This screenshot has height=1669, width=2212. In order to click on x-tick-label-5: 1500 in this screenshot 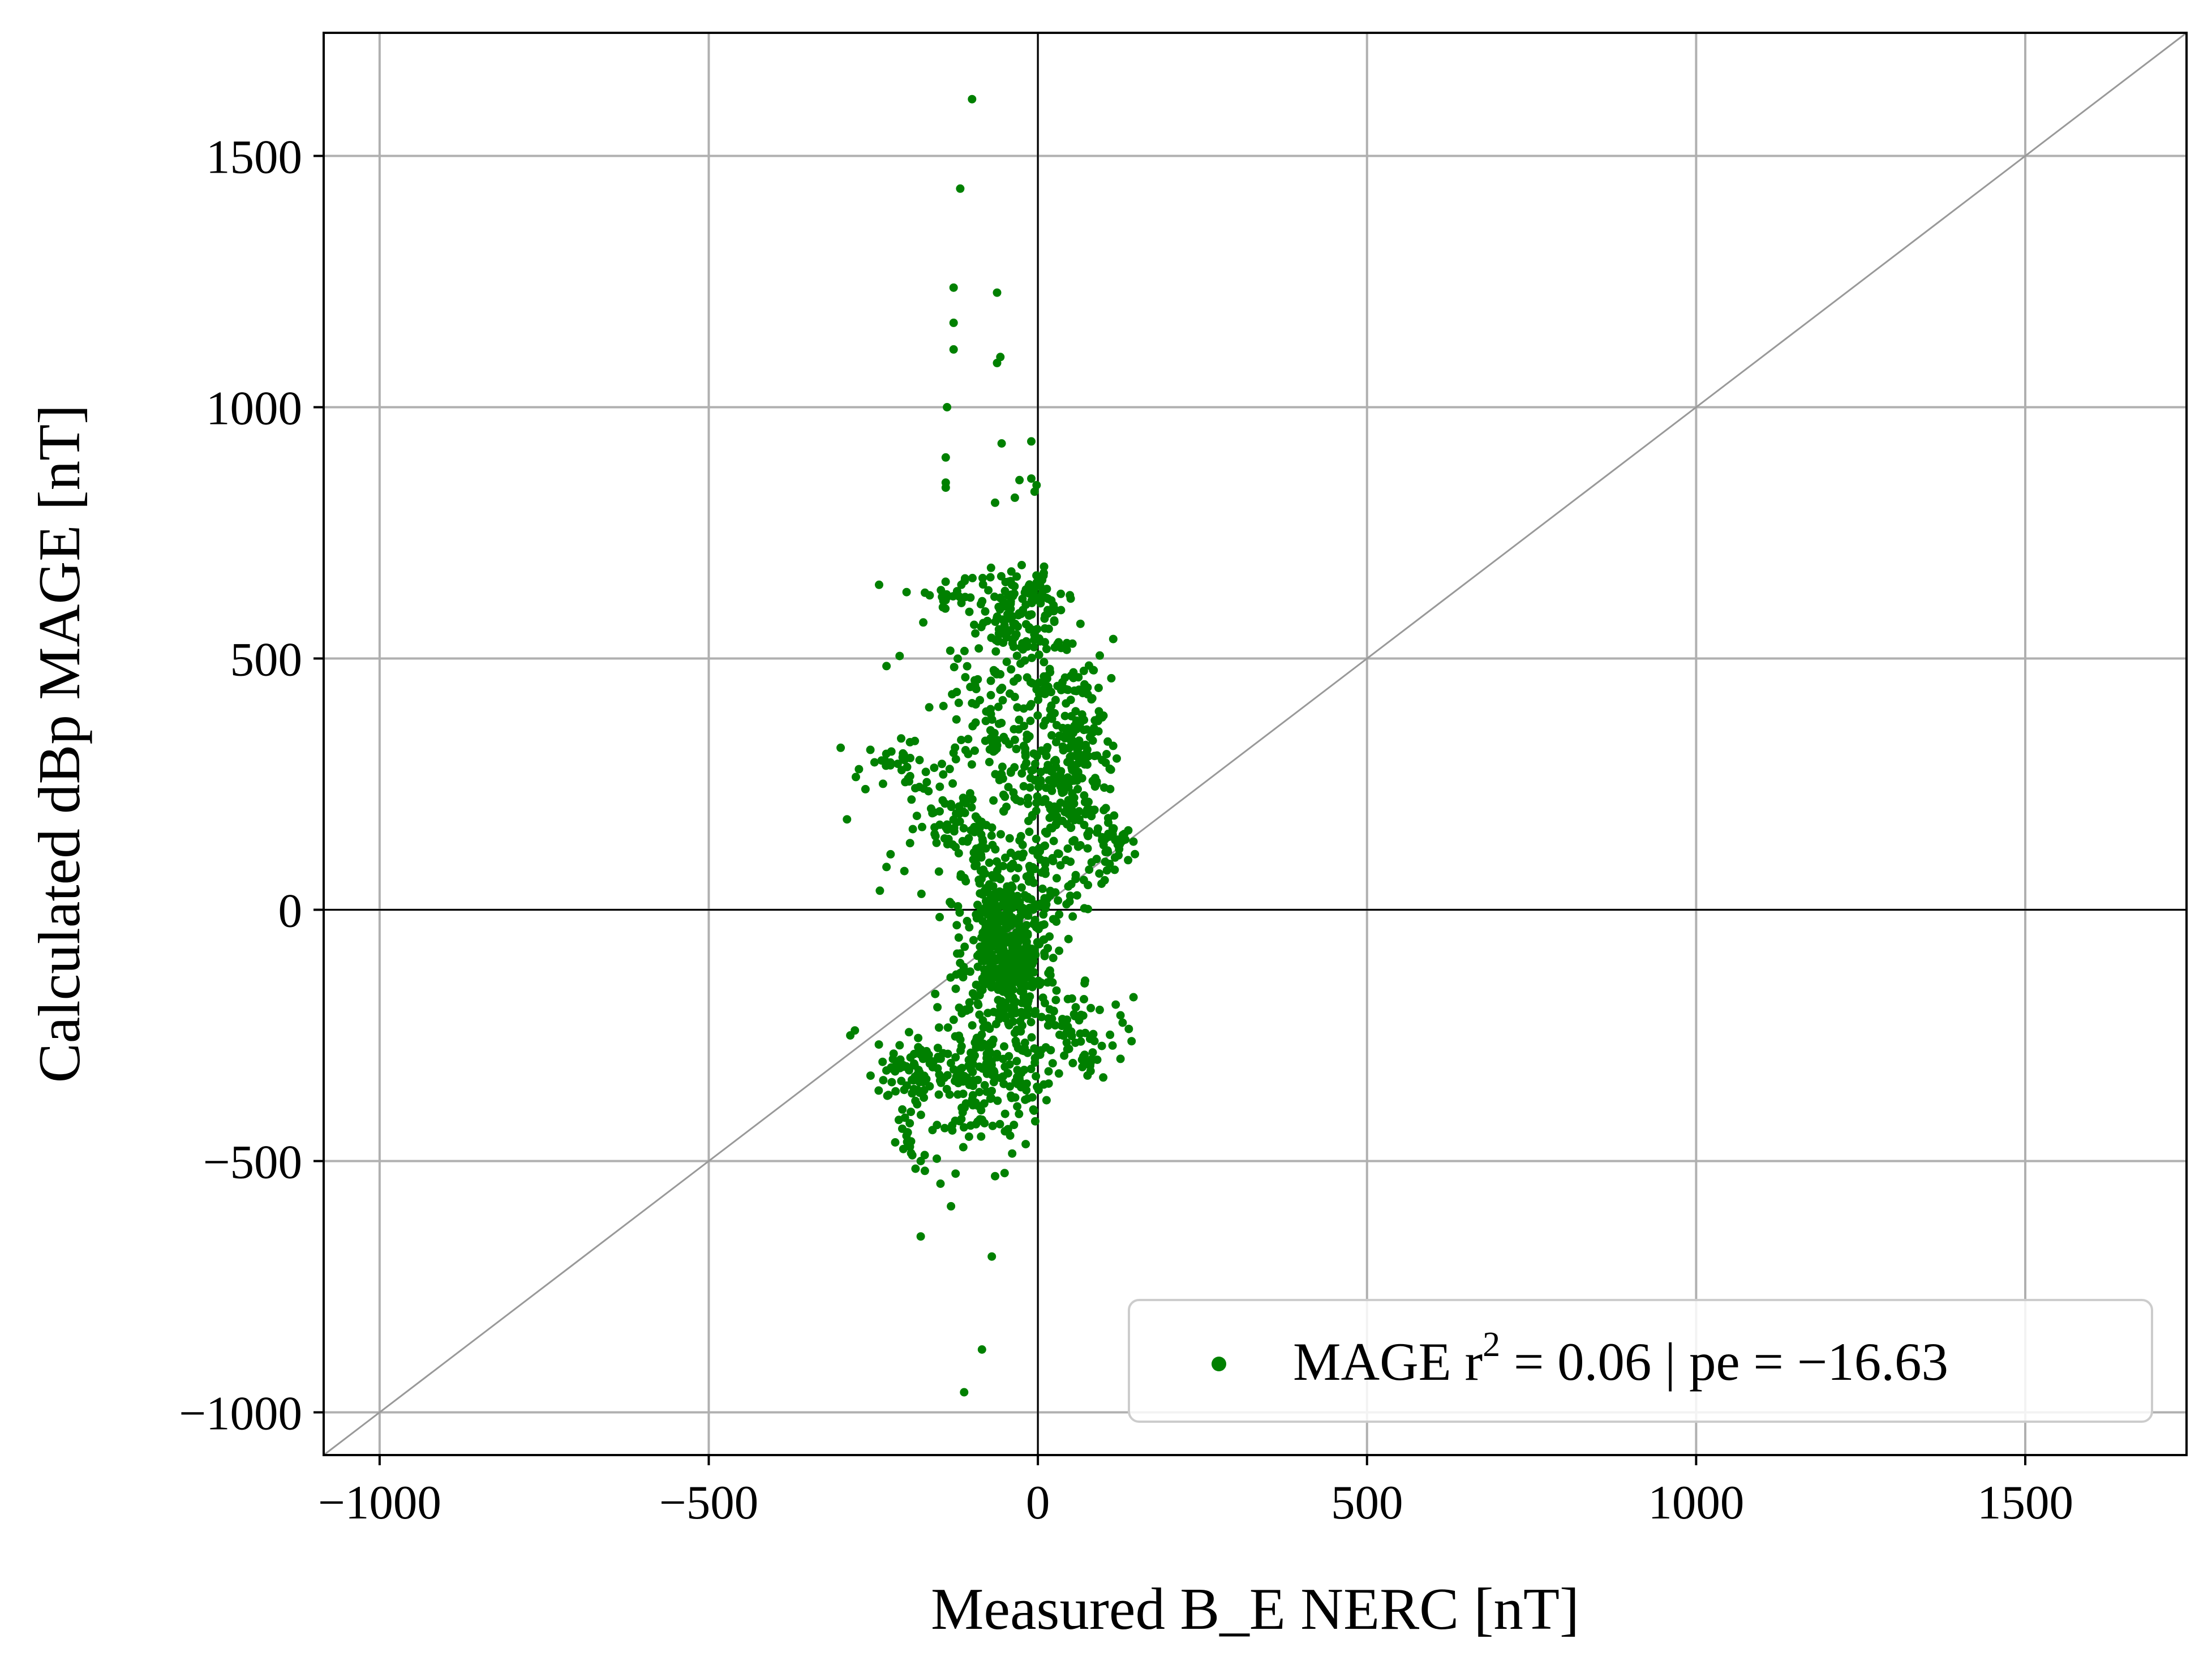, I will do `click(2025, 1503)`.